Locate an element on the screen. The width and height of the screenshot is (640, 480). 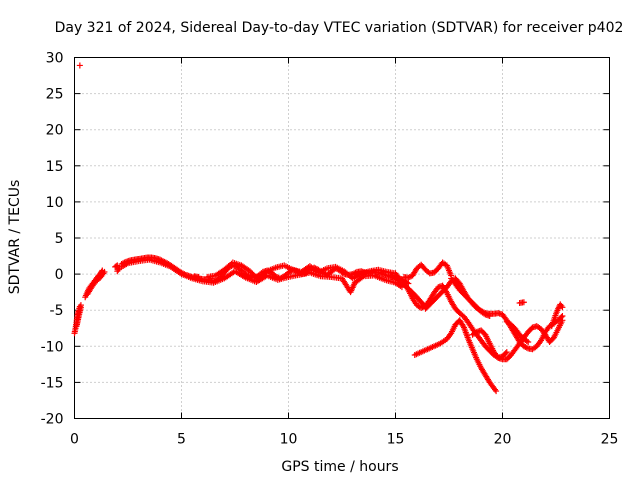
y-tick-label: 30 is located at coordinates (55, 59).